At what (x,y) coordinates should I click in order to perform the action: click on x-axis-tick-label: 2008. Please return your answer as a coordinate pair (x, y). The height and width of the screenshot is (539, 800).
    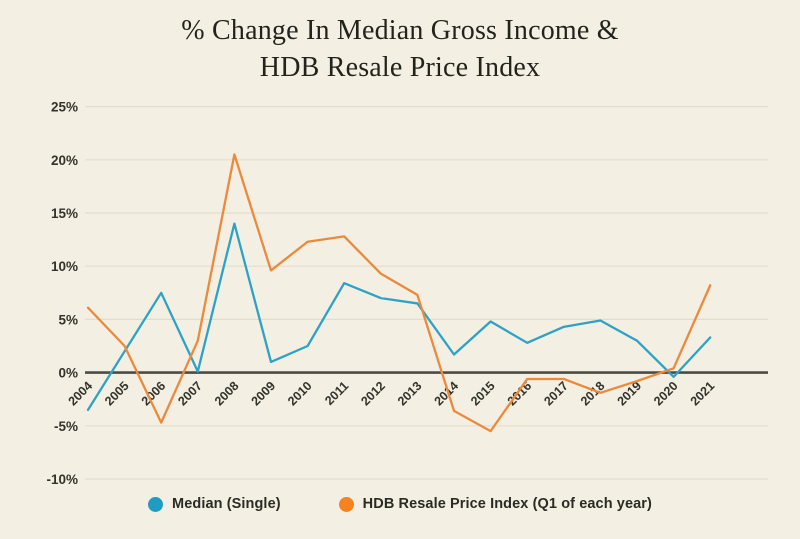
    Looking at the image, I should click on (227, 394).